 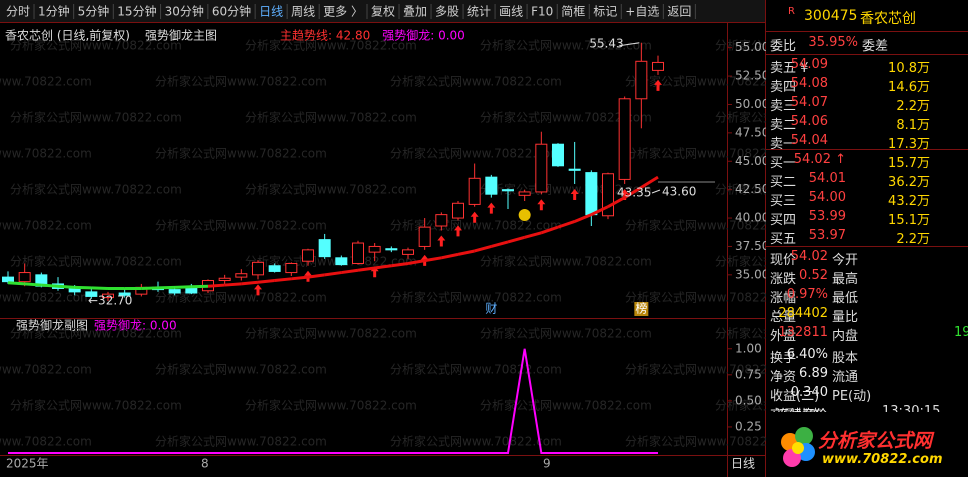 I want to click on toolbar-button: 复权, so click(x=383, y=12).